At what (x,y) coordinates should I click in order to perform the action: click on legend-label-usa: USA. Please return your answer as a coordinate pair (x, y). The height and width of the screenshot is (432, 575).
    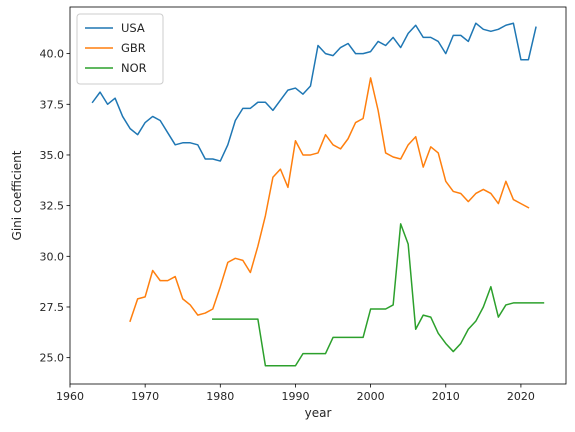
    Looking at the image, I should click on (133, 28).